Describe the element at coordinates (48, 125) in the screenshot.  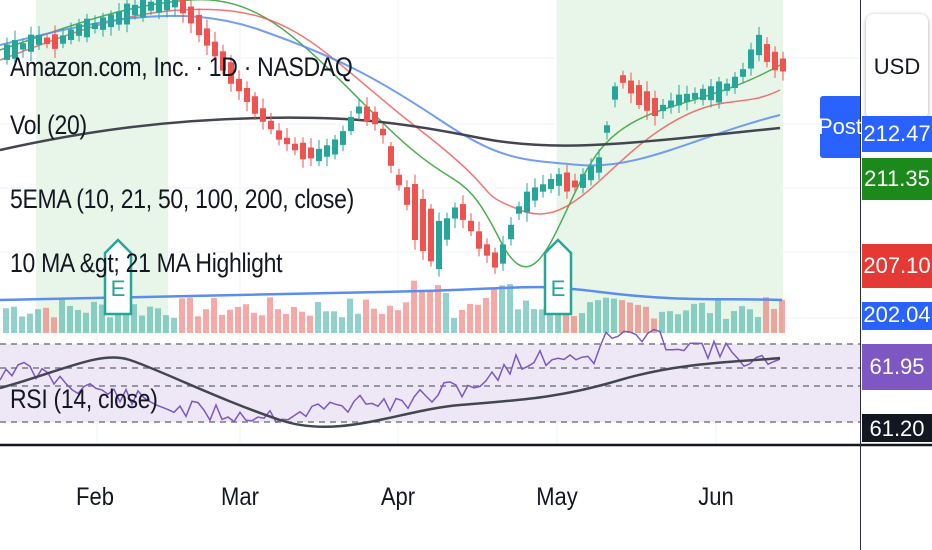
I see `indicator-volume: Vol (20)` at that location.